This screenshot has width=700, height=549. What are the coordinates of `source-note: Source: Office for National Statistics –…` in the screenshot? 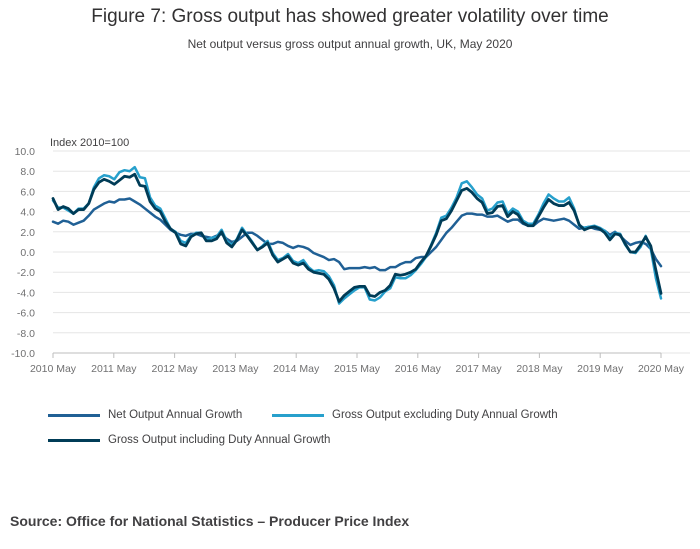 It's located at (210, 521).